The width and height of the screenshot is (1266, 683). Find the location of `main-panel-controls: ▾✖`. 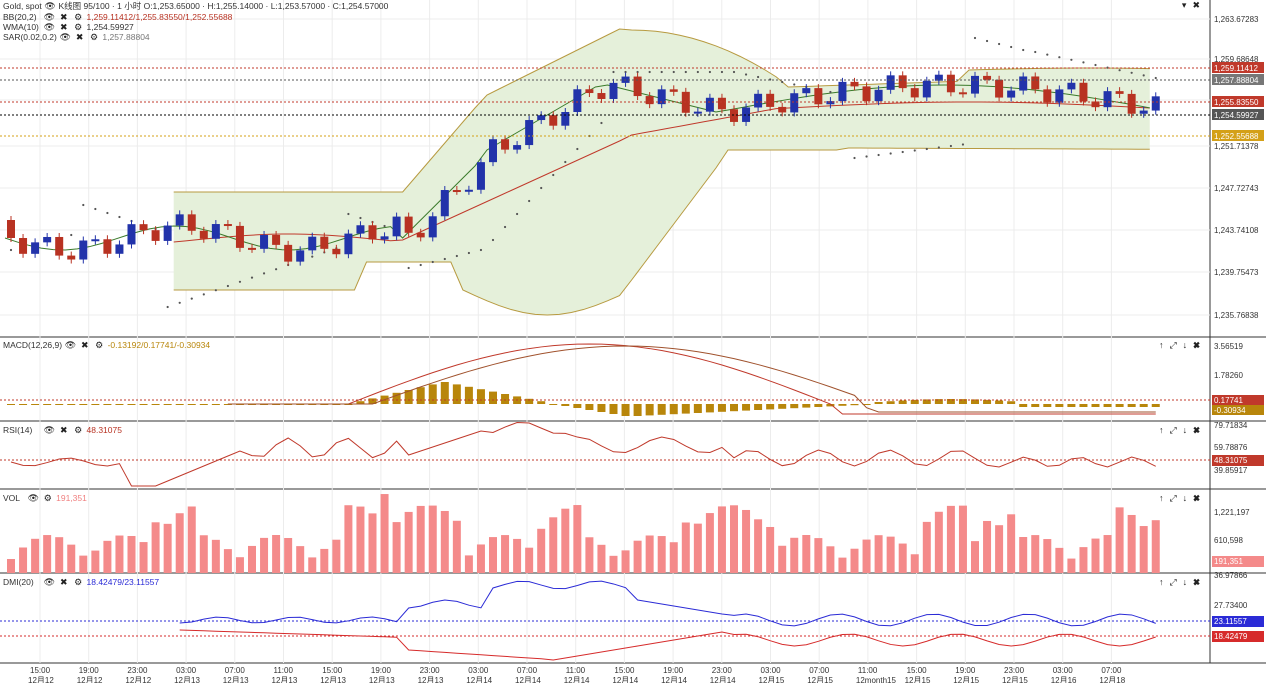

main-panel-controls: ▾✖ is located at coordinates (1194, 5).